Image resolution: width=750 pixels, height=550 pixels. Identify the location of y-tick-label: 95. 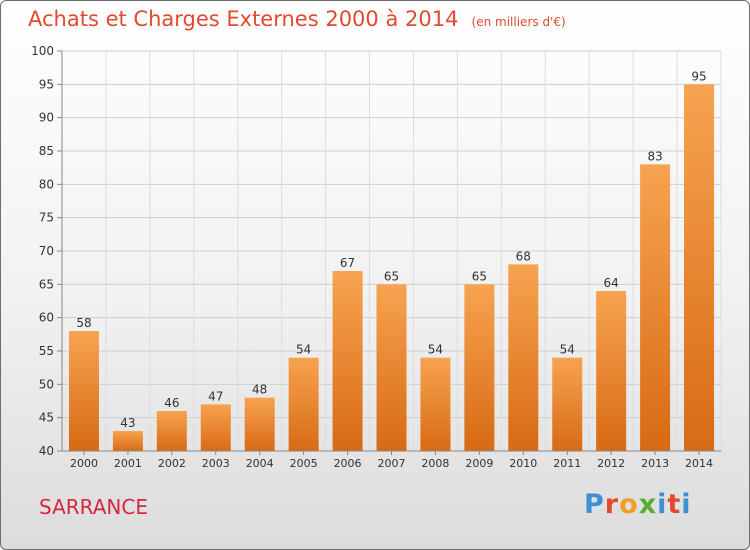
(46, 84).